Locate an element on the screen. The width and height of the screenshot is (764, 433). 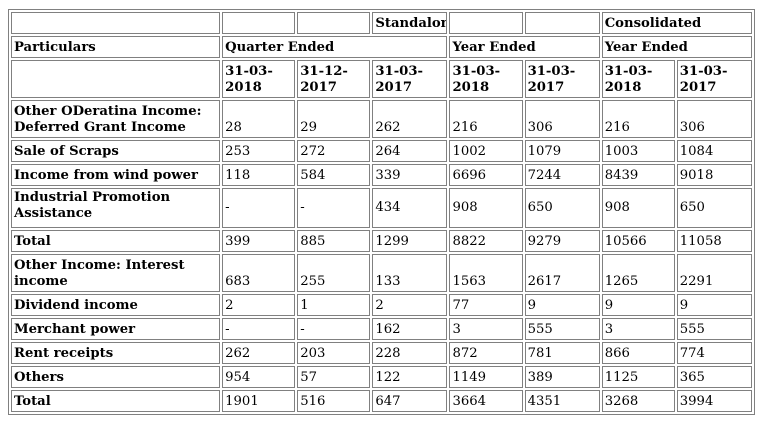
table-cell: 774 is located at coordinates (714, 353).